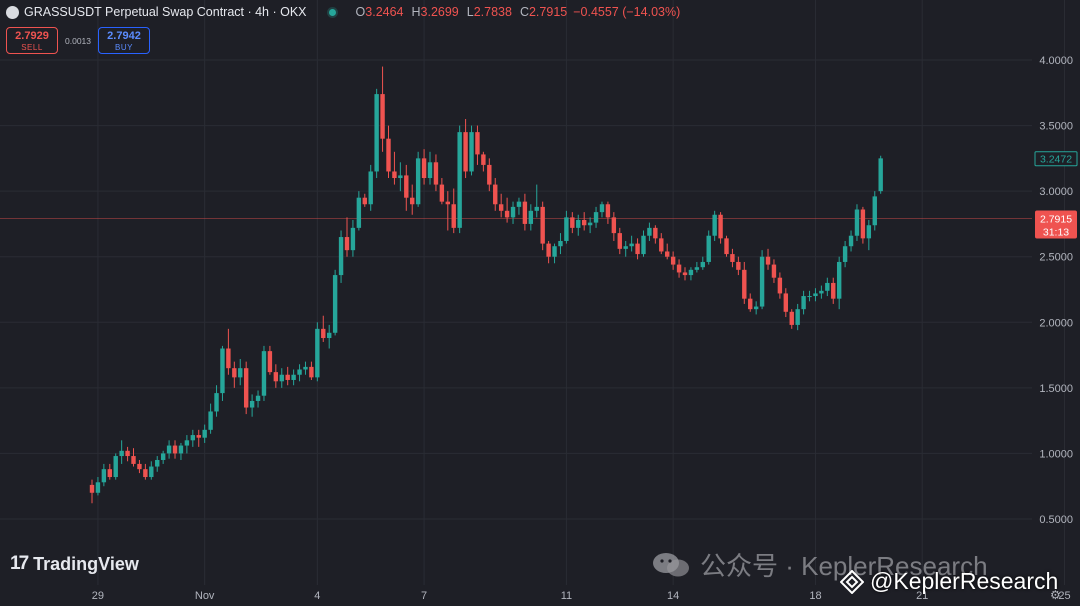 The width and height of the screenshot is (1080, 606). I want to click on countdown-label: 31:13, so click(1056, 232).